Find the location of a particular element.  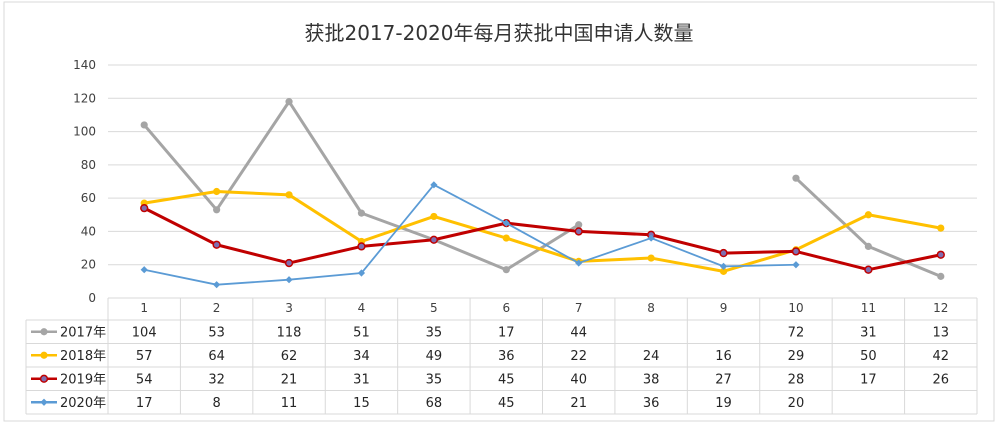

table-cell-value: 51 is located at coordinates (361, 332).